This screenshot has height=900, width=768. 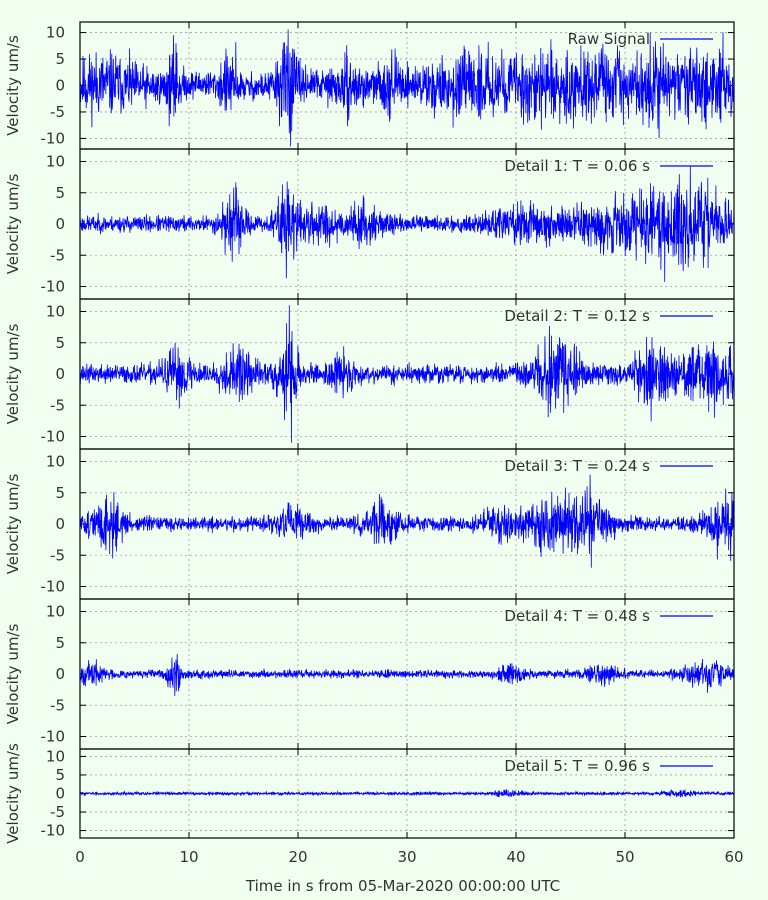 What do you see at coordinates (407, 374) in the screenshot?
I see `panel-3-trace` at bounding box center [407, 374].